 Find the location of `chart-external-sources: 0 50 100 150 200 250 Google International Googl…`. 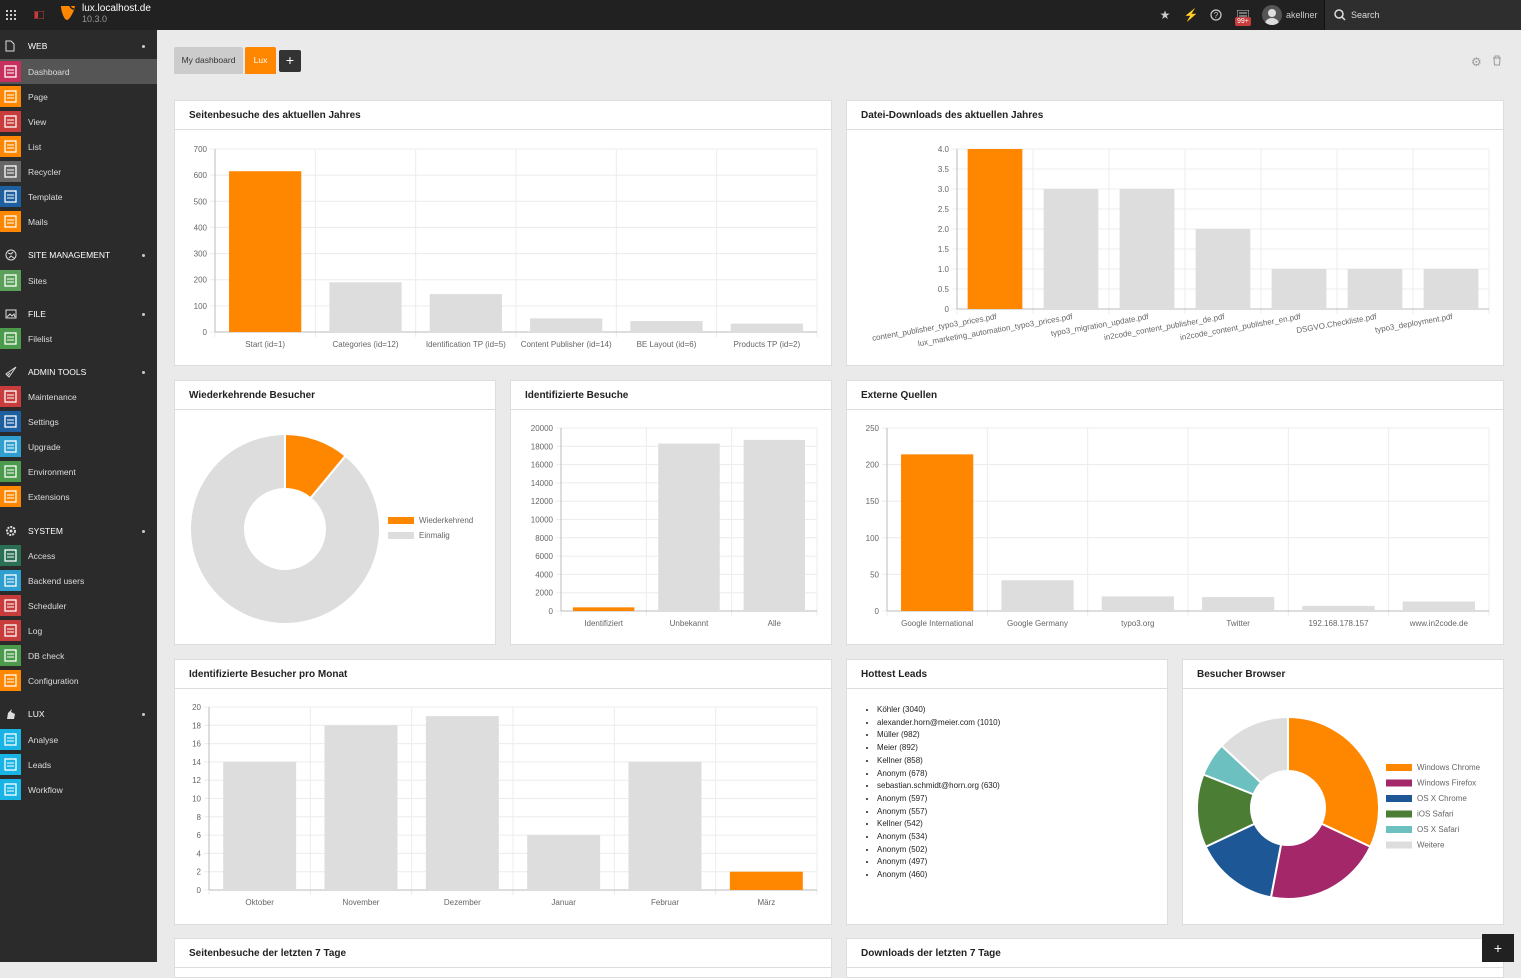

chart-external-sources: 0 50 100 150 200 250 Google International Googl… is located at coordinates (1178, 526).